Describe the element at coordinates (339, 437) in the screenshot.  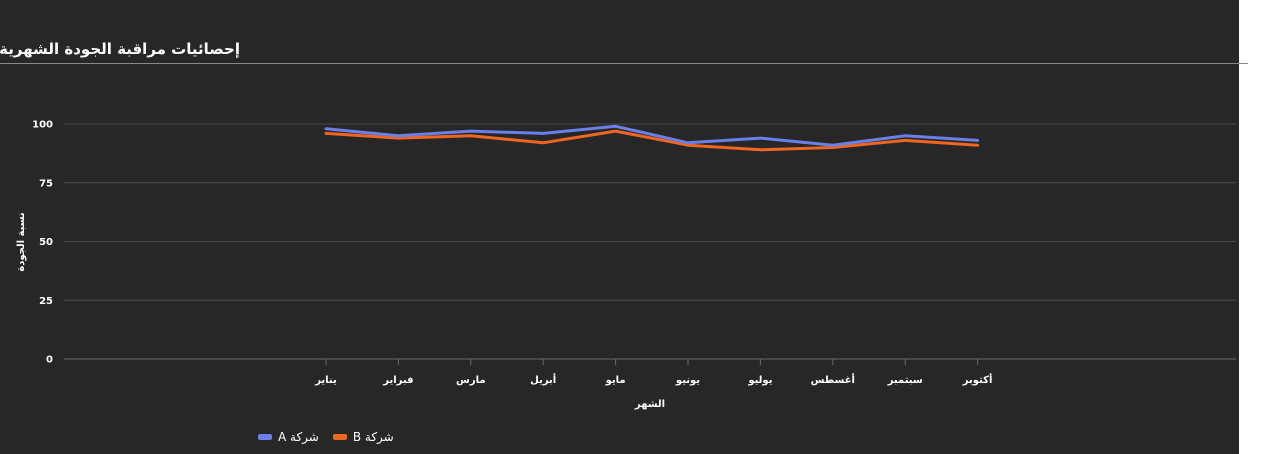
I see `legend-swatch-series-b` at that location.